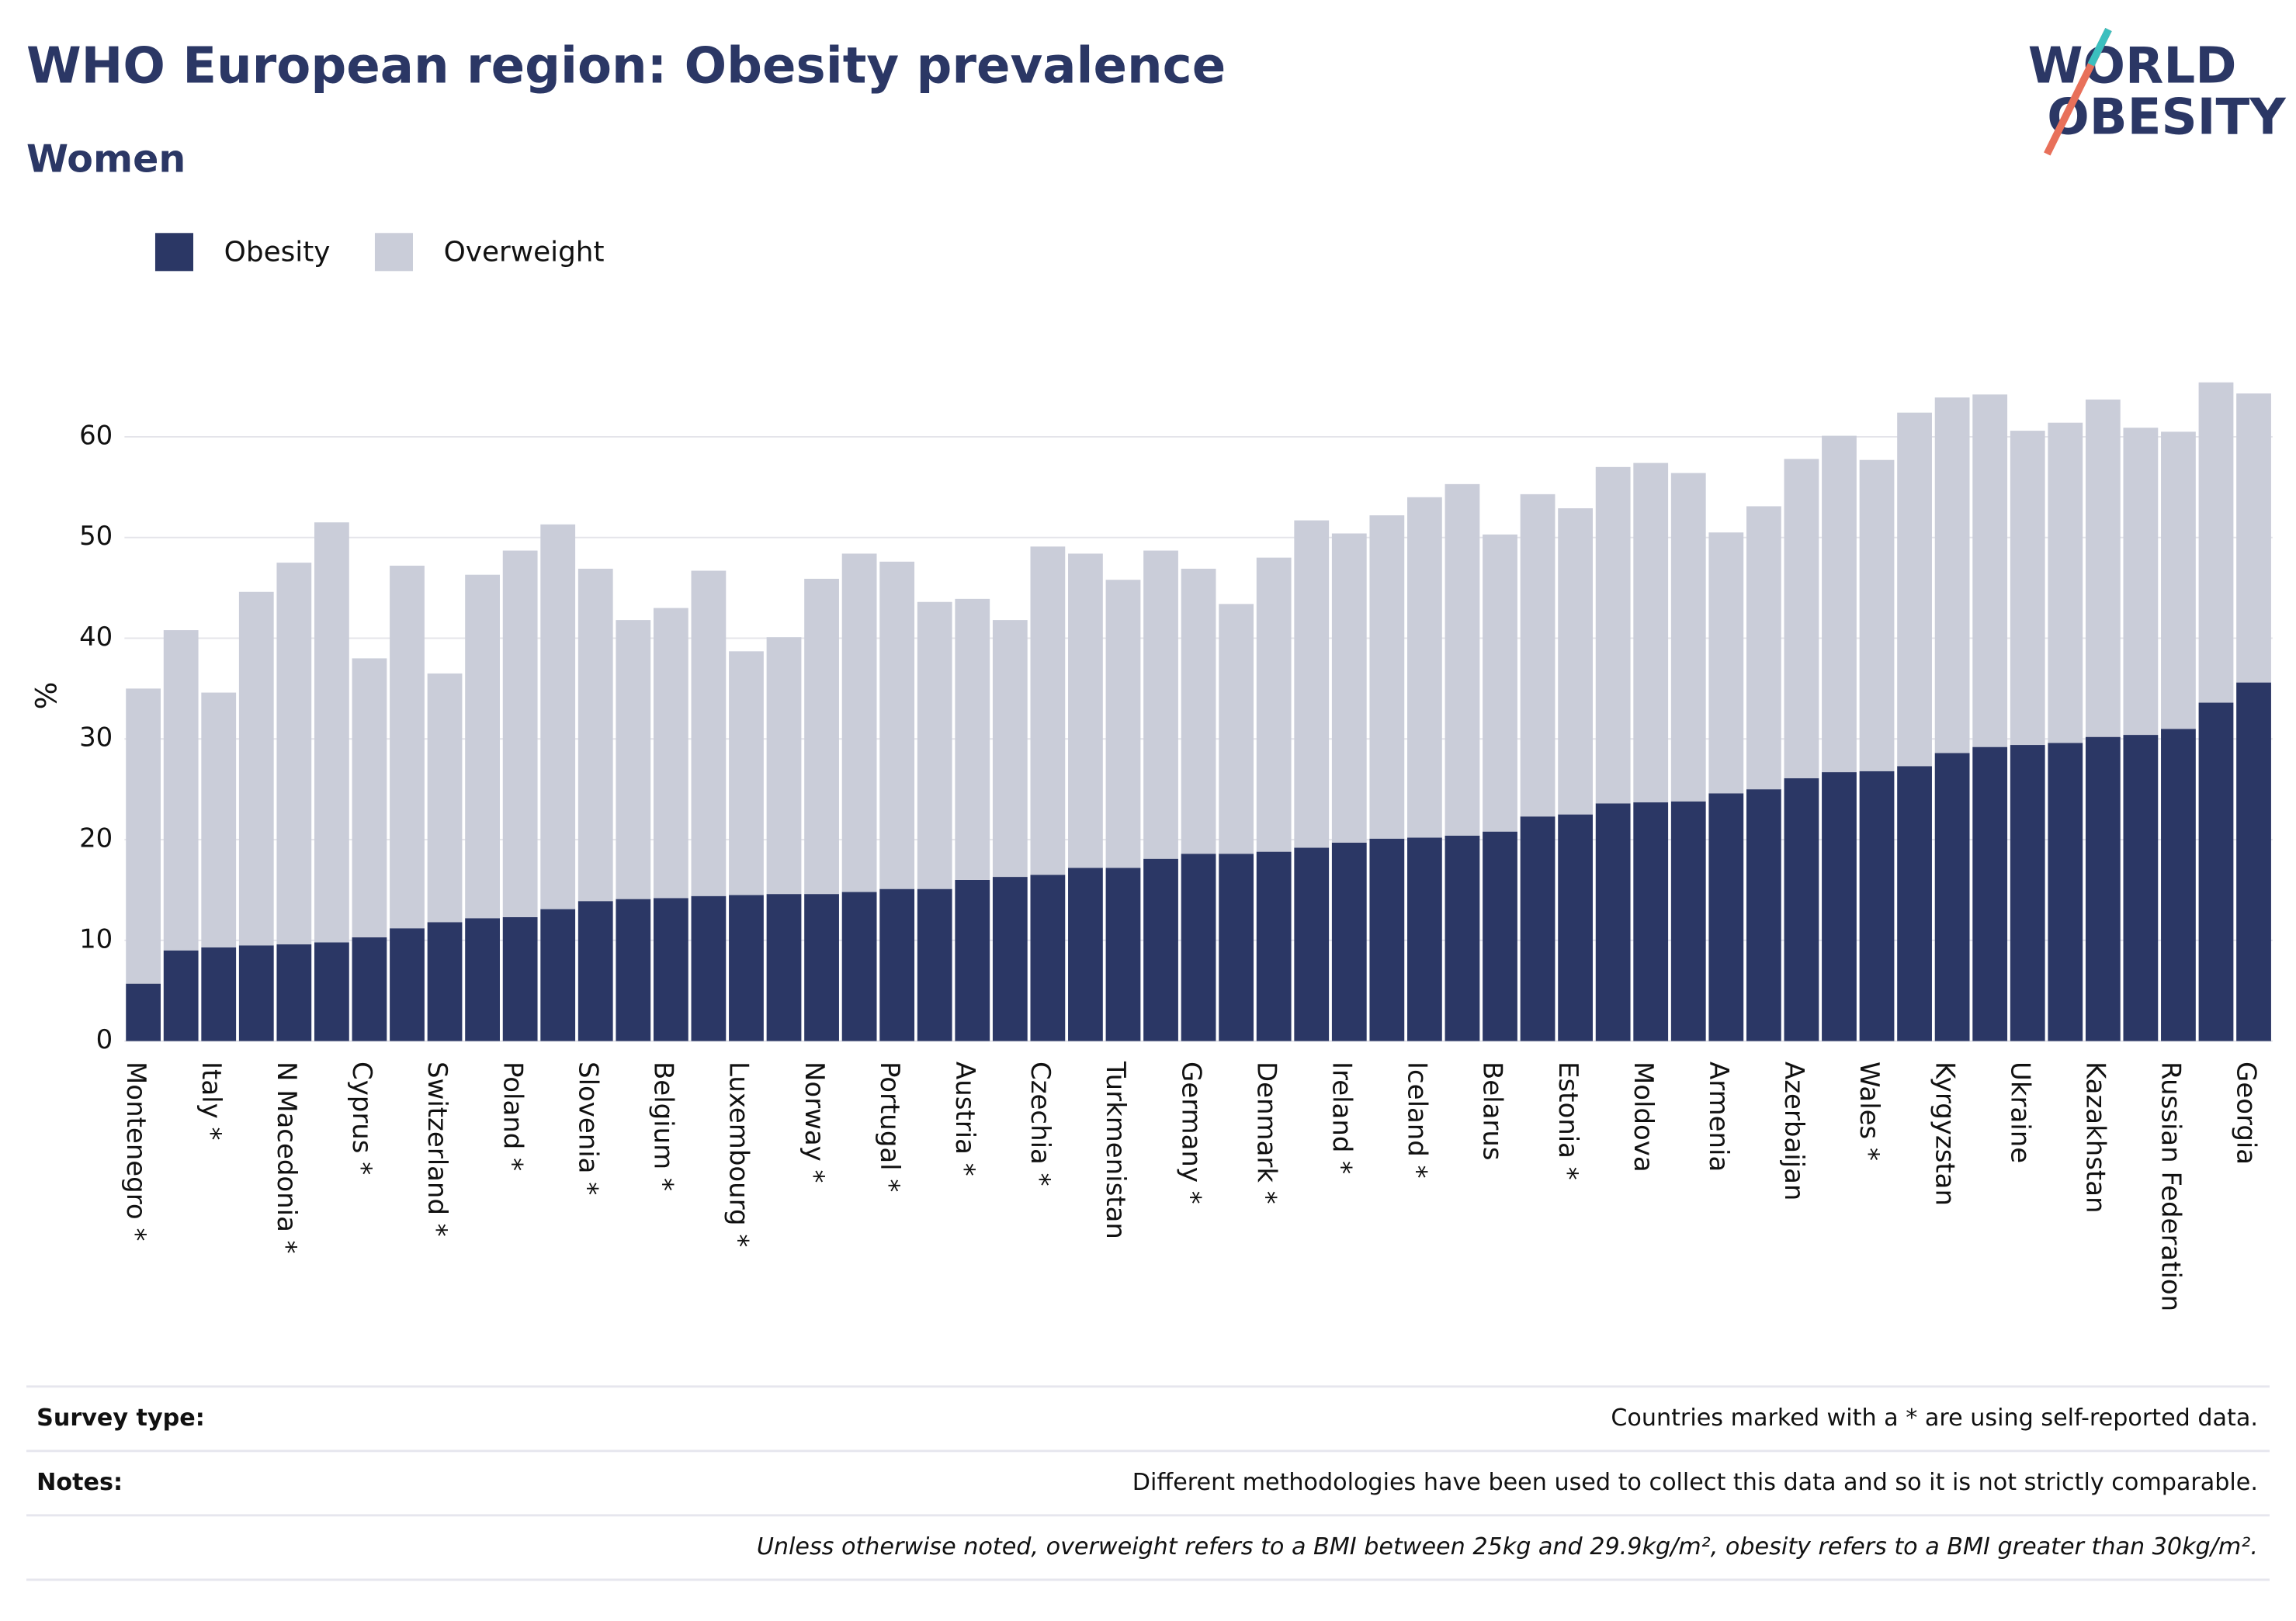 The image size is (2296, 1621). Describe the element at coordinates (1341, 1118) in the screenshot. I see `x-tick-label: Ireland *` at that location.